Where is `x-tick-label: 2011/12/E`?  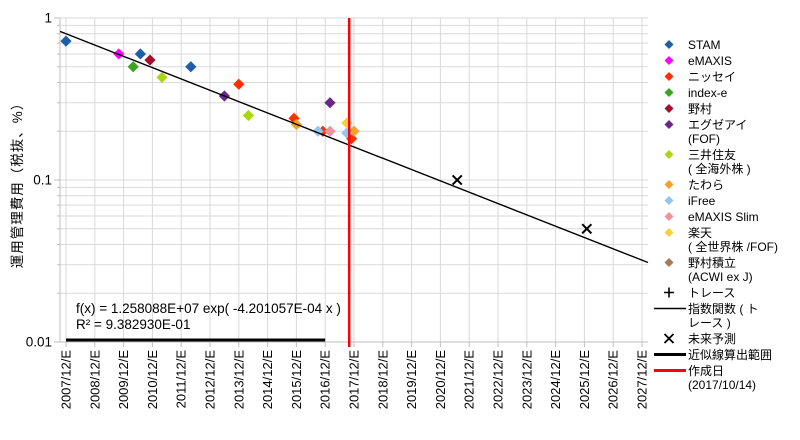 x-tick-label: 2011/12/E is located at coordinates (181, 379).